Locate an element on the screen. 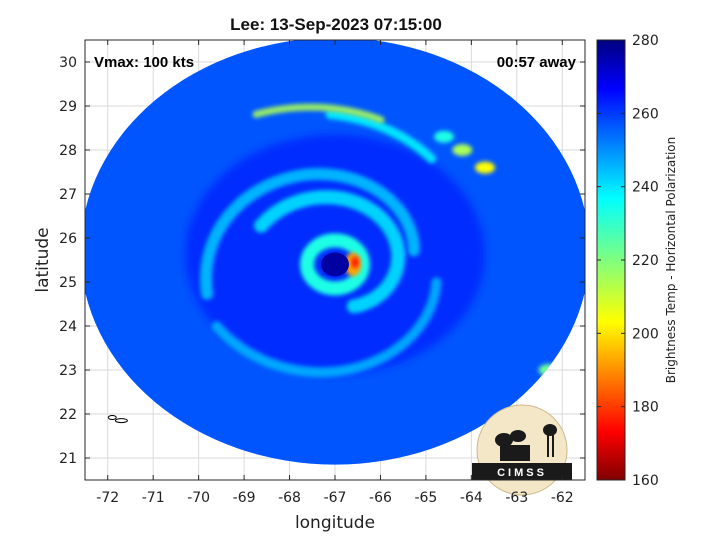 This screenshot has height=540, width=720. y-tick-label: 29 is located at coordinates (68, 107).